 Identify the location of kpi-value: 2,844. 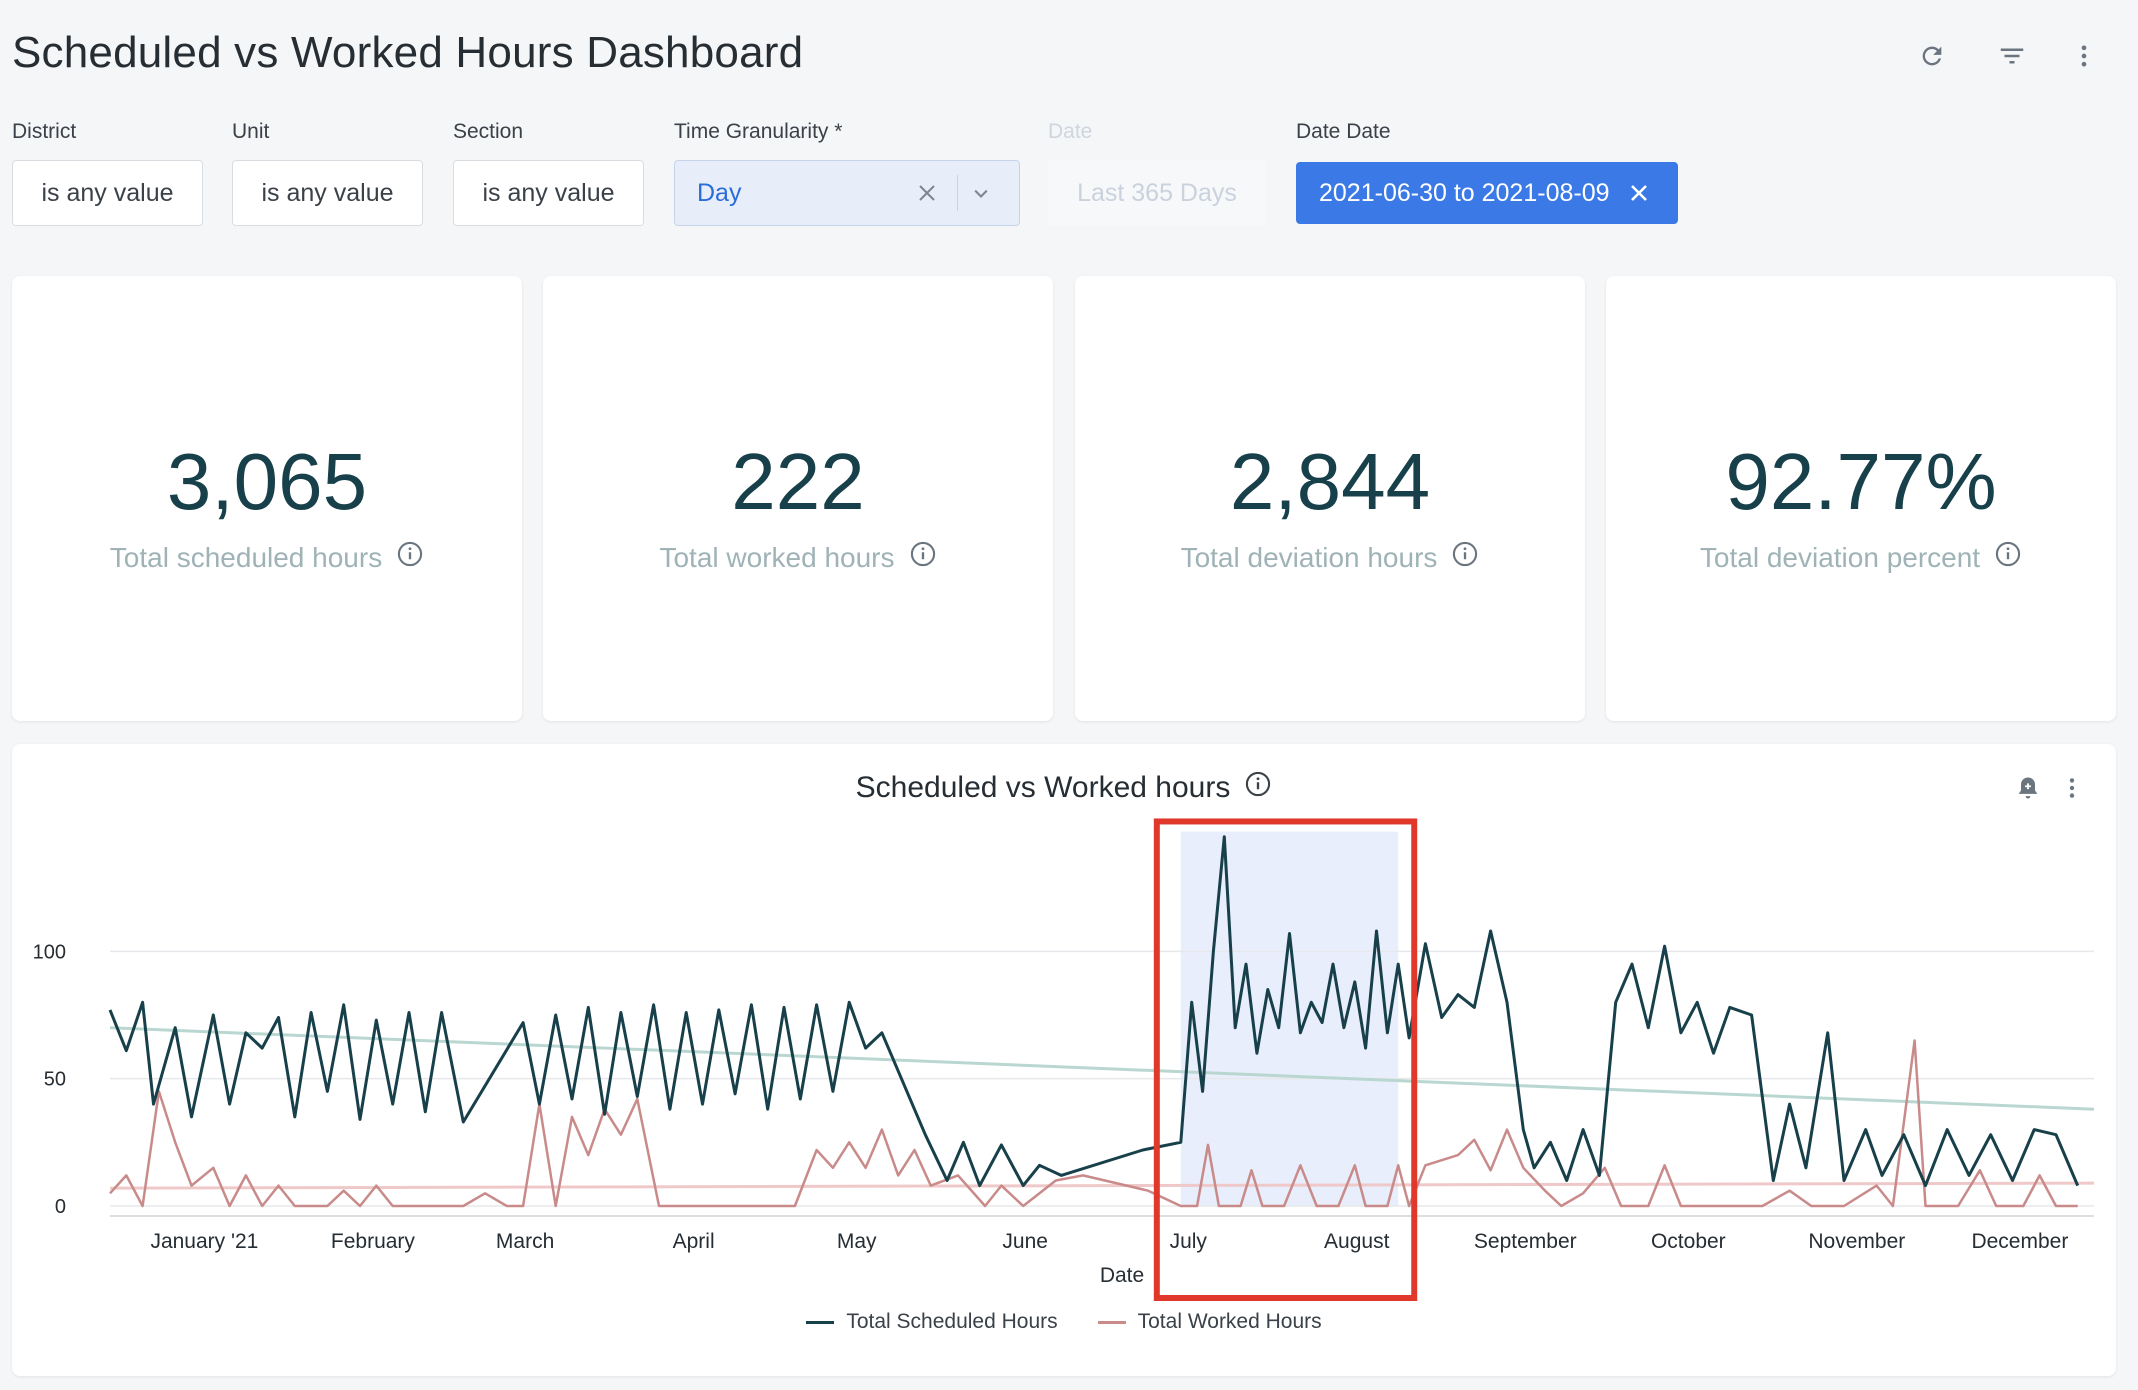
(1330, 481).